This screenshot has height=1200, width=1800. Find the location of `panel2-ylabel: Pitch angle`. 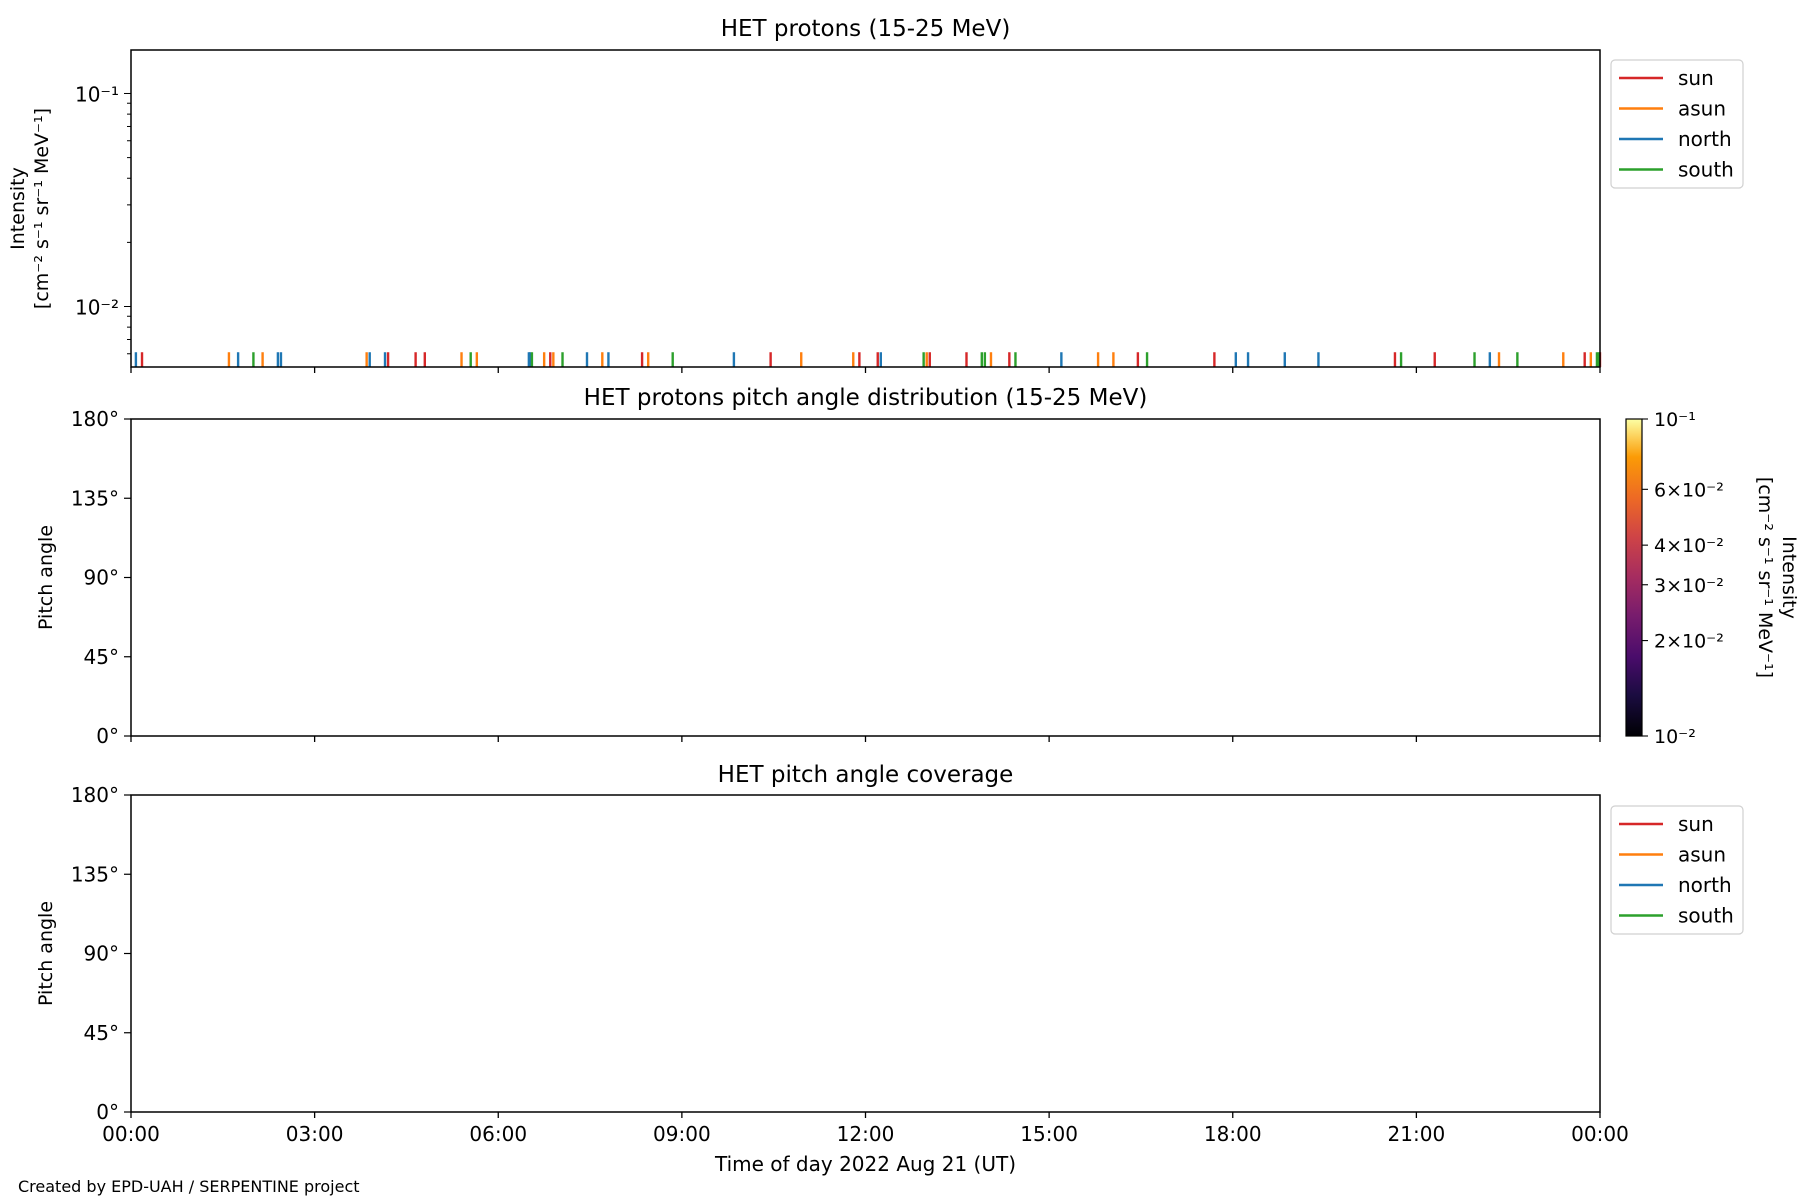

panel2-ylabel: Pitch angle is located at coordinates (46, 577).